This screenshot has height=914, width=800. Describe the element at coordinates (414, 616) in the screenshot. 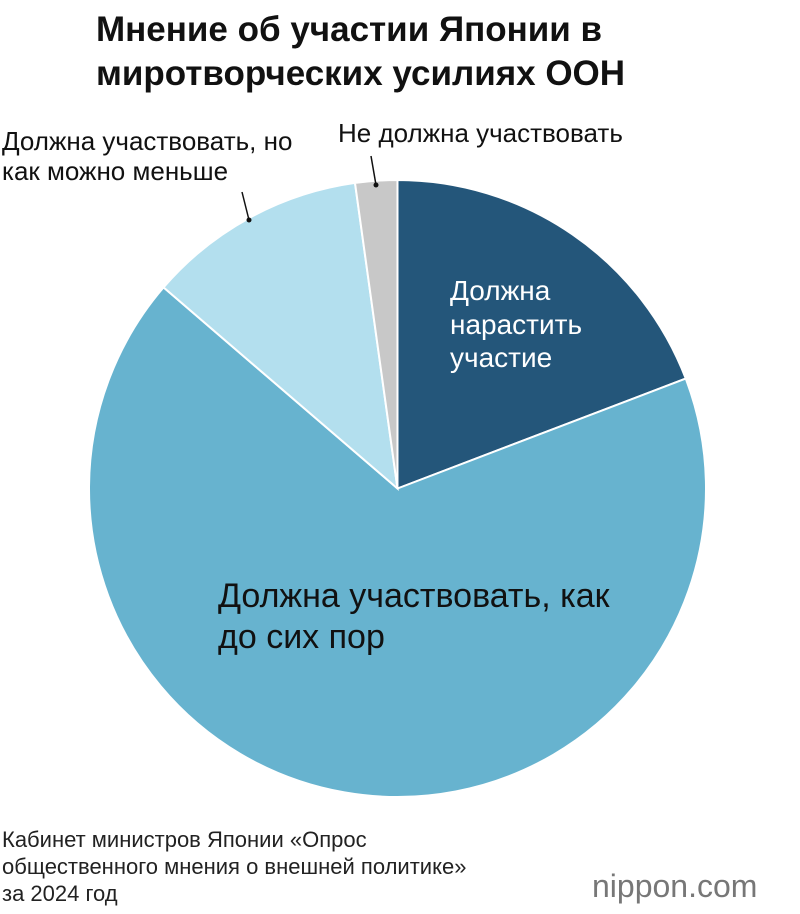

I see `slice-label: Должна участвовать, как до сих пор` at that location.